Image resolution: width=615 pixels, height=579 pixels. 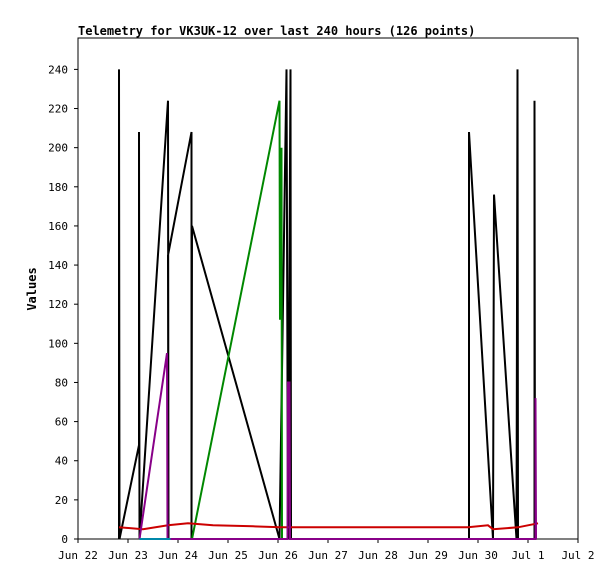 I want to click on y-tick-label: 40, so click(x=61, y=461).